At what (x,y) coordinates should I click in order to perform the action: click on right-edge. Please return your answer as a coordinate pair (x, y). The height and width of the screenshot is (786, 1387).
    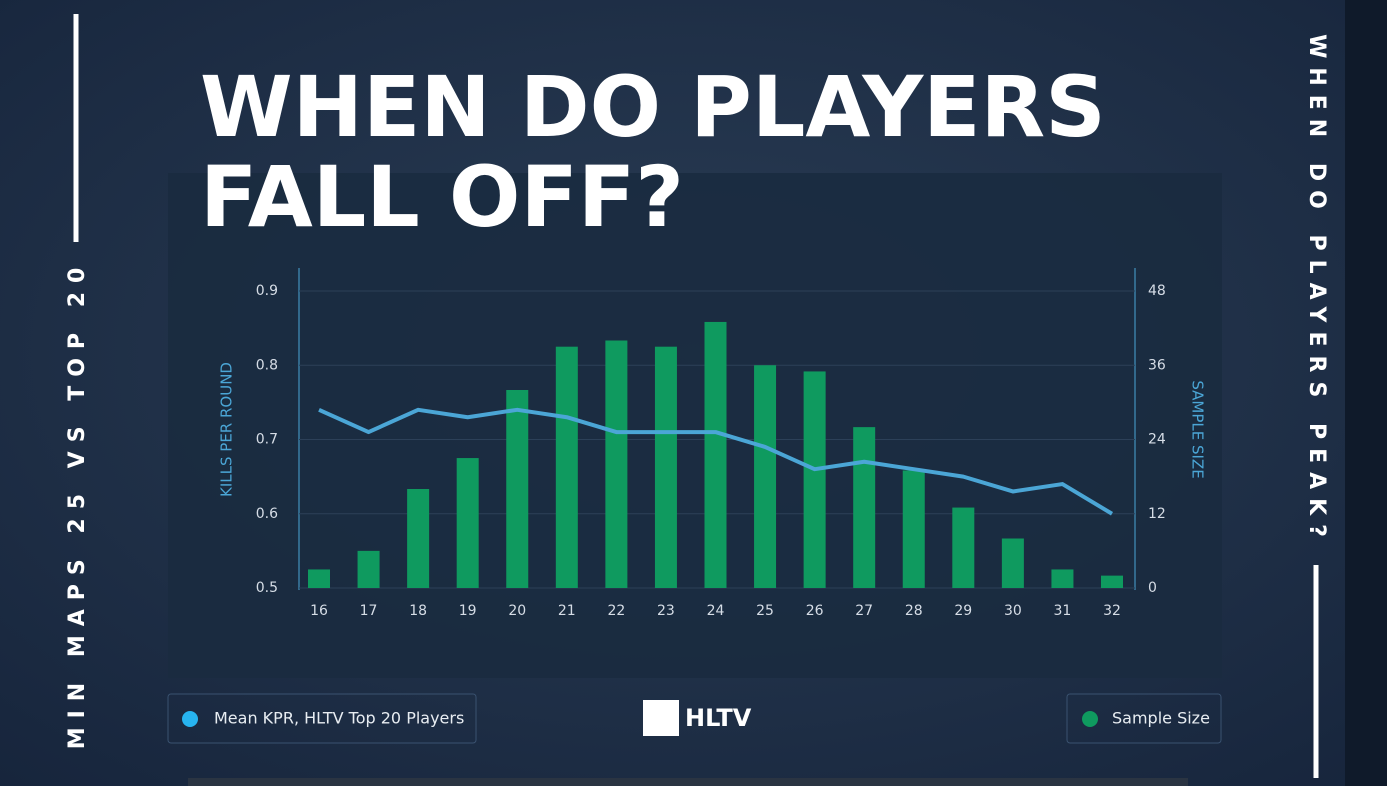
    Looking at the image, I should click on (1366, 393).